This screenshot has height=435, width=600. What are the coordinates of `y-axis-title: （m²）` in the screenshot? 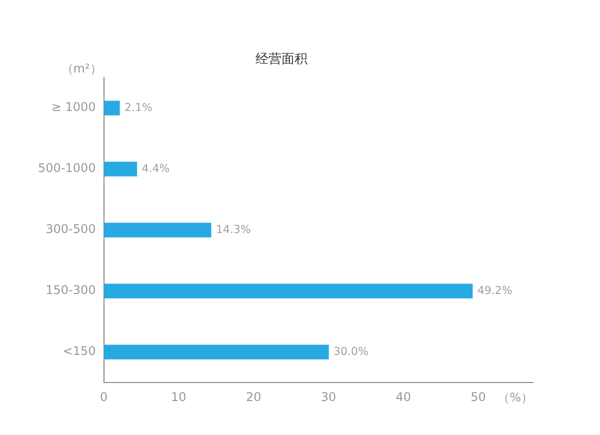 It's located at (81, 69).